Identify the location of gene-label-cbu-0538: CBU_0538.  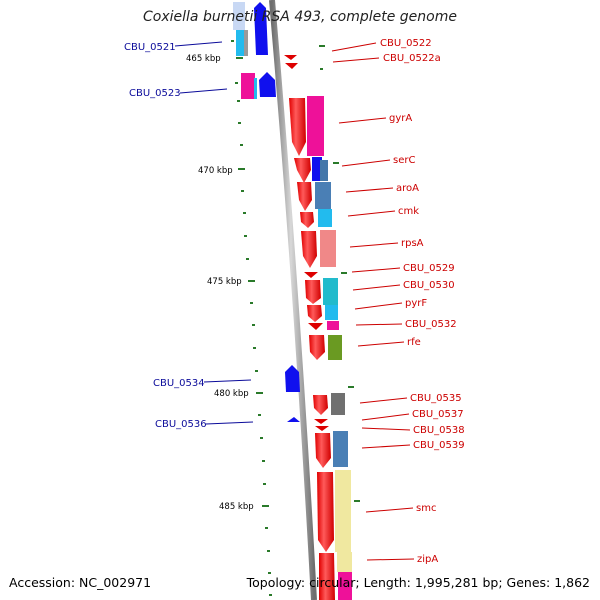
(439, 430).